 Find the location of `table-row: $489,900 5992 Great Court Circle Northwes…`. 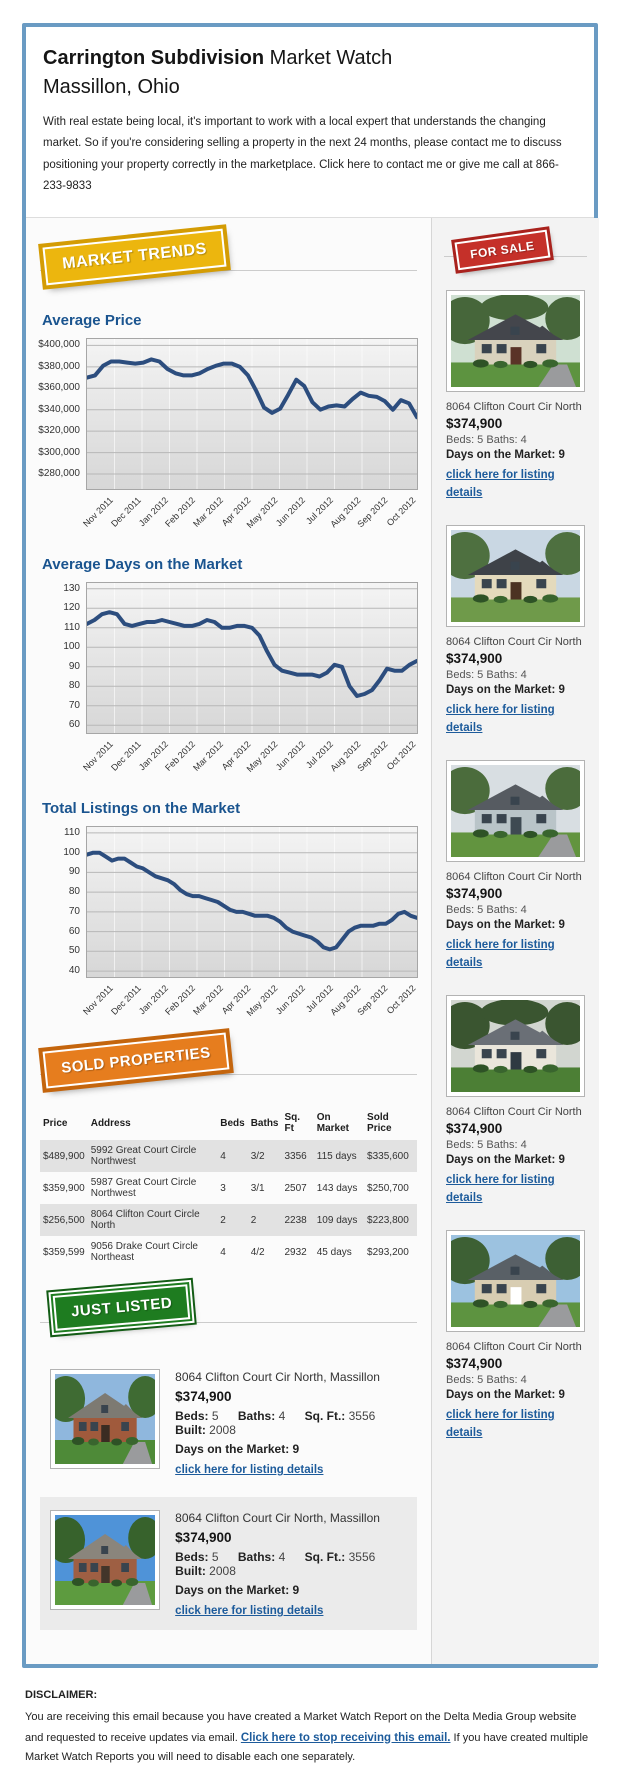

table-row: $489,900 5992 Great Court Circle Northwes… is located at coordinates (228, 1156).